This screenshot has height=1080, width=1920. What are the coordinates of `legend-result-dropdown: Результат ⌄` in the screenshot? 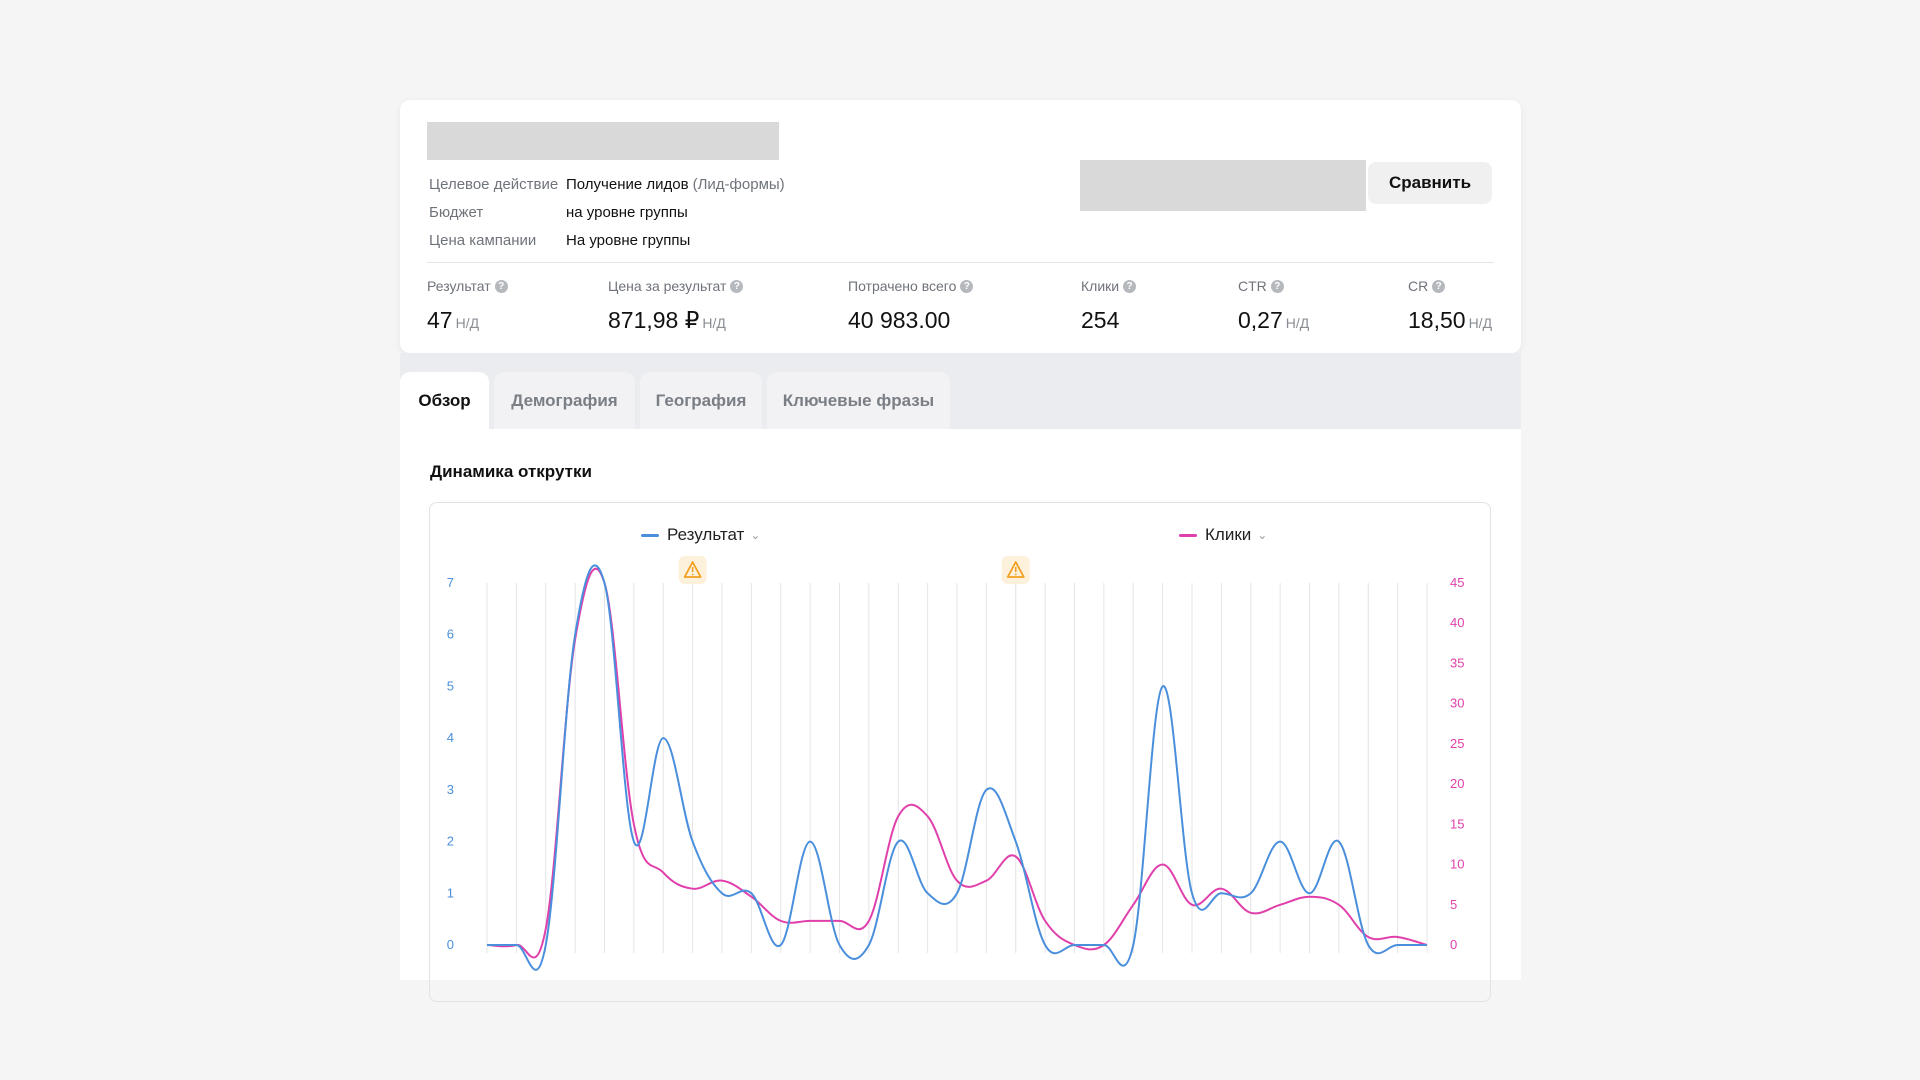 It's located at (700, 535).